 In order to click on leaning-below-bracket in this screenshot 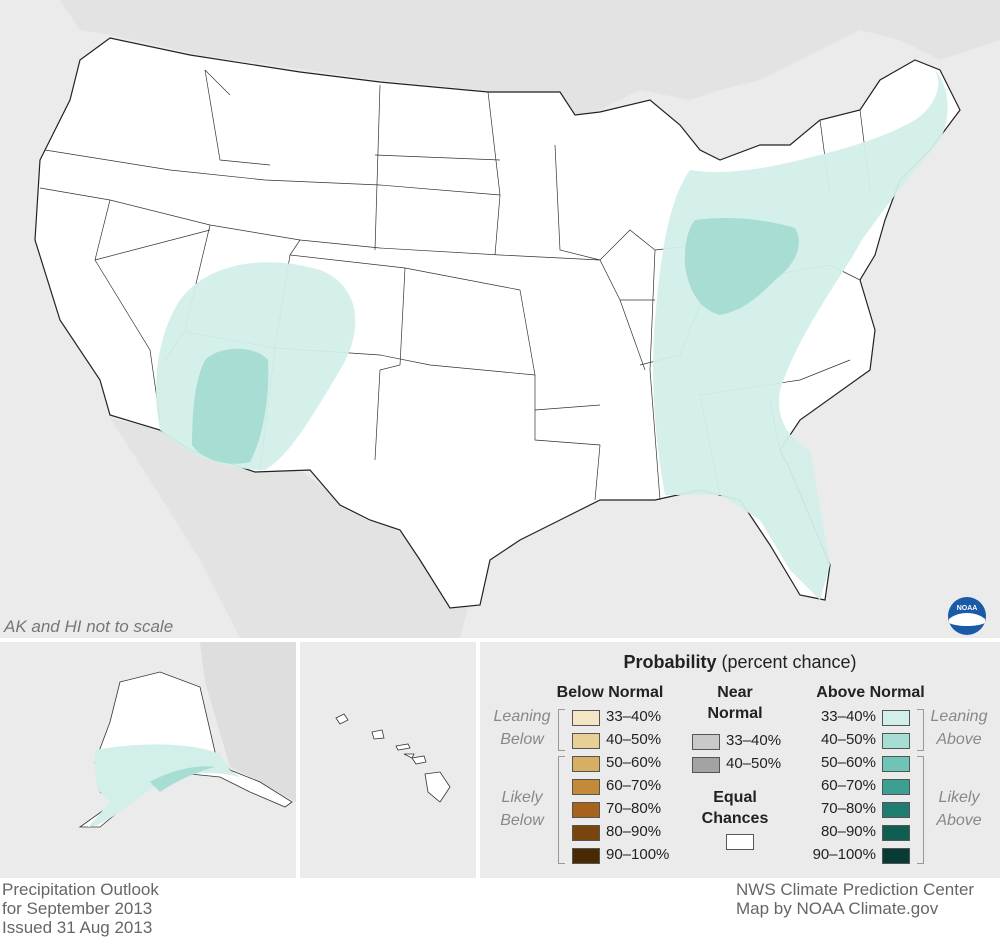, I will do `click(561, 730)`.